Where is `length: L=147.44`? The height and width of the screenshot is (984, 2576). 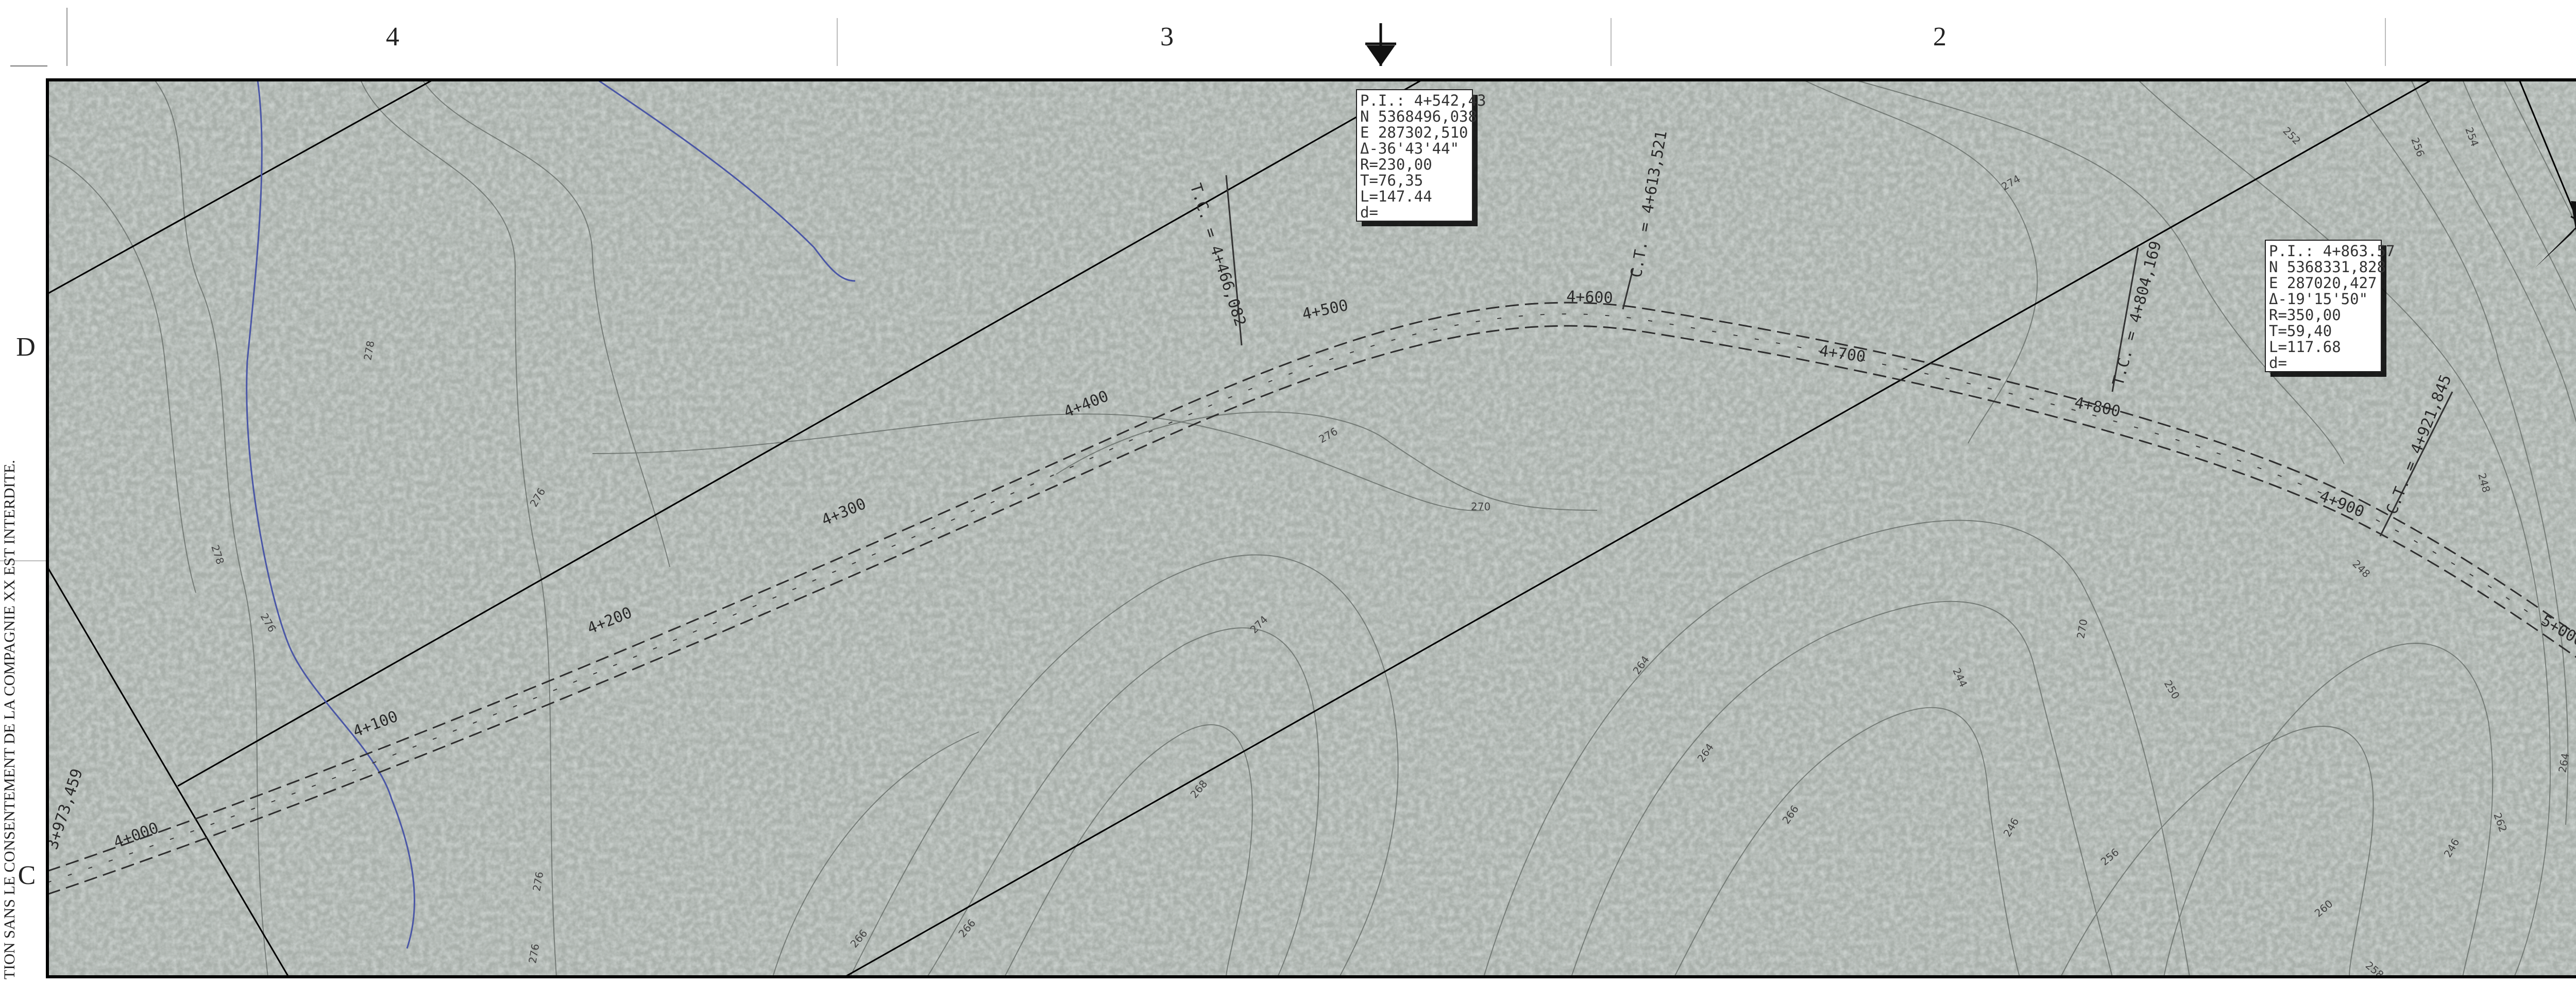 length: L=147.44 is located at coordinates (1396, 196).